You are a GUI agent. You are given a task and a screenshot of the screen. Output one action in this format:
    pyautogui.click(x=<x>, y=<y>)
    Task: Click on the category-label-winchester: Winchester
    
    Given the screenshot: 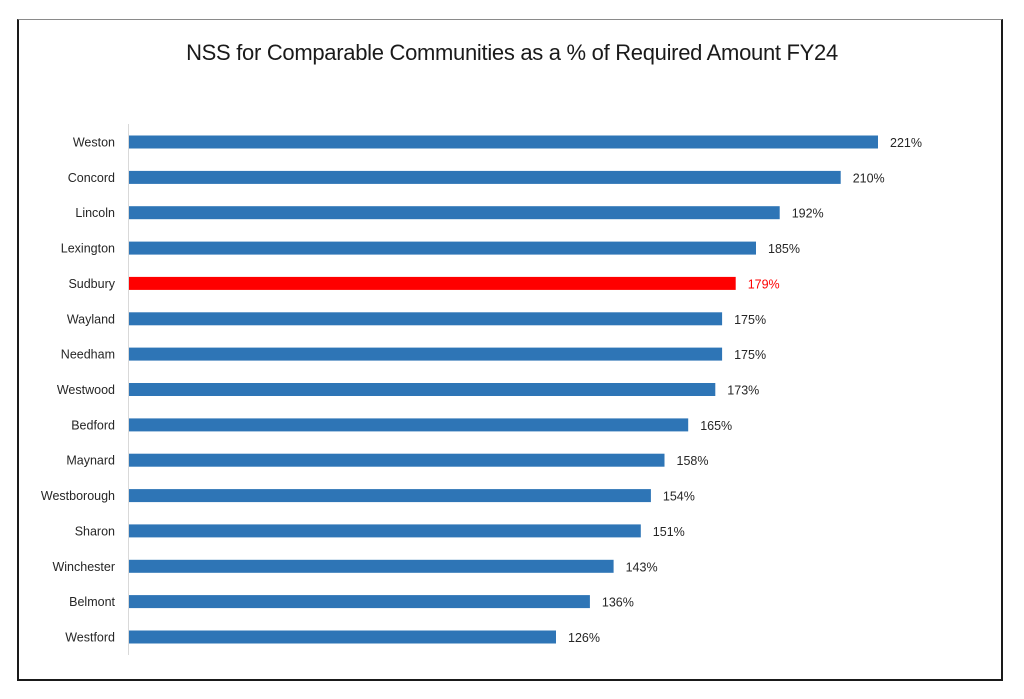 What is the action you would take?
    pyautogui.click(x=83, y=567)
    